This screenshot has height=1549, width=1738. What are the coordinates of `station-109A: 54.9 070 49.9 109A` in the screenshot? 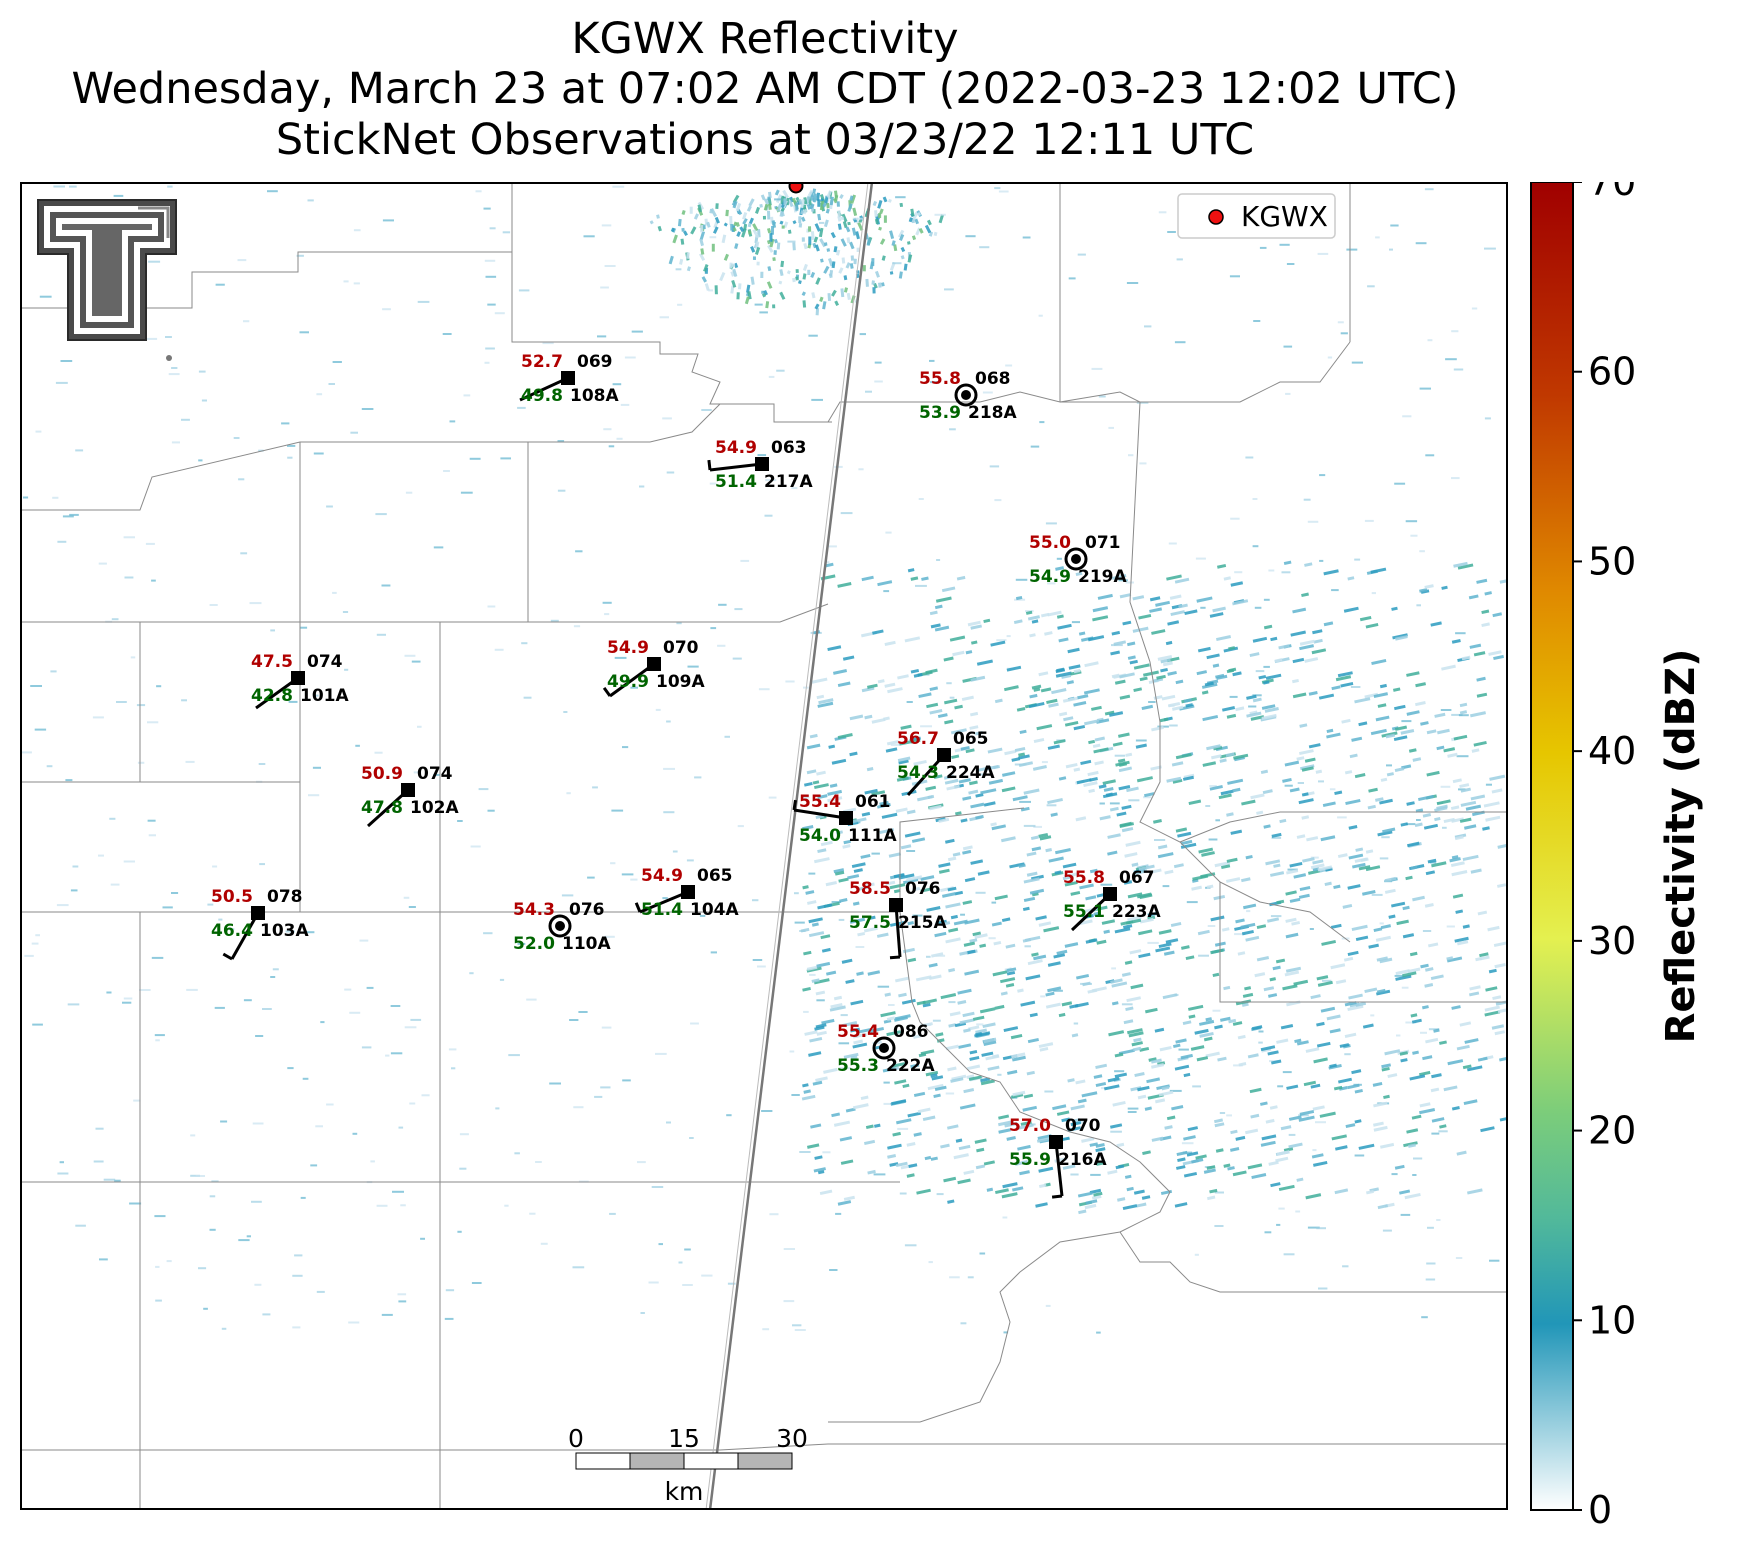 It's located at (653, 668).